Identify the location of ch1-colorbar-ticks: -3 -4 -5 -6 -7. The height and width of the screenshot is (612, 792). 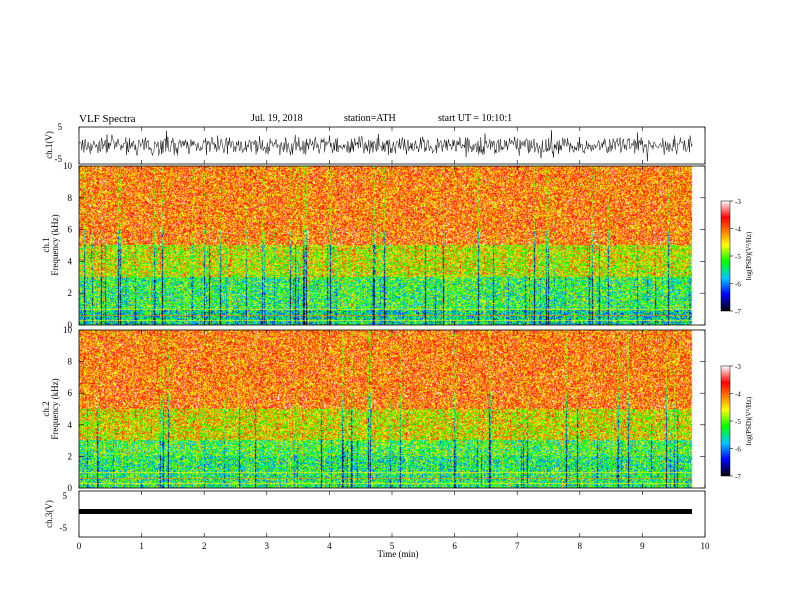
(735, 257).